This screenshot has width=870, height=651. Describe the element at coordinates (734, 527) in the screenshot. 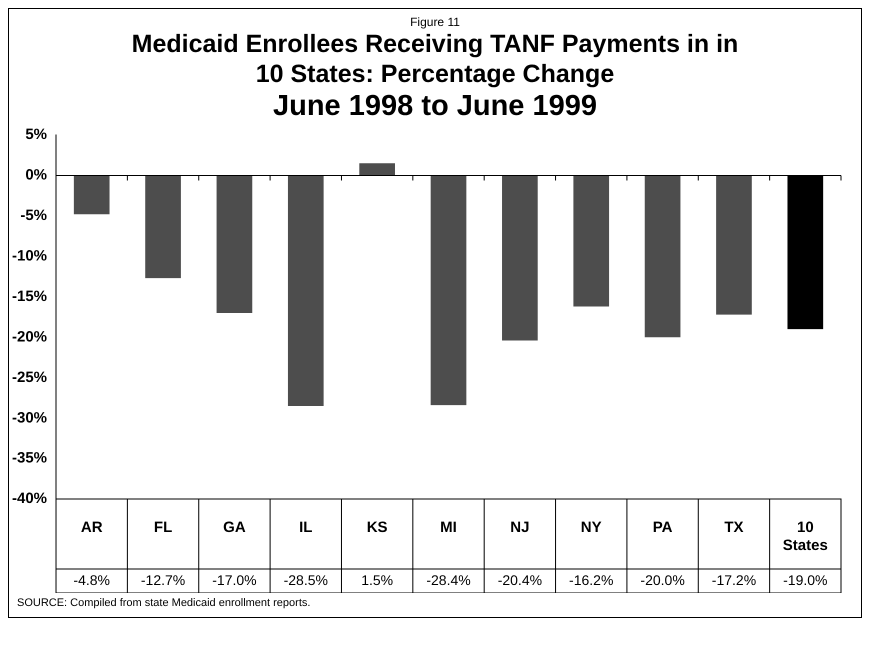

I see `x-tick-label: TX` at that location.